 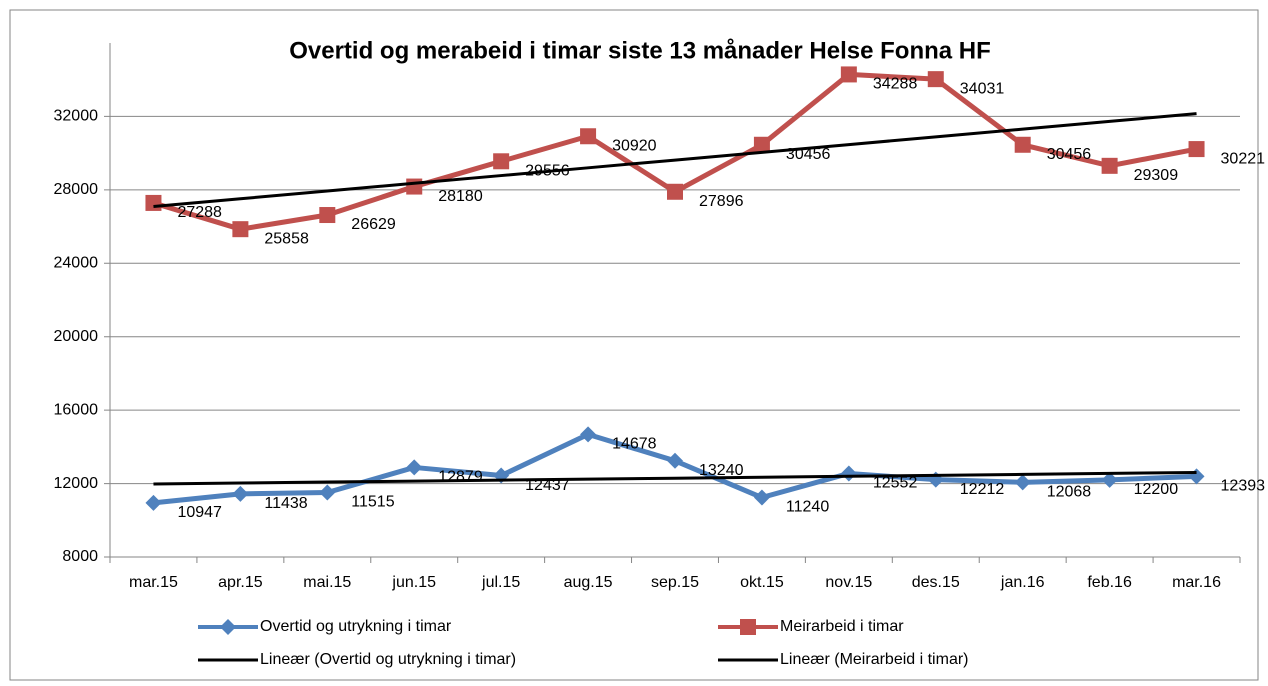 I want to click on data-label: 30920, so click(x=634, y=145).